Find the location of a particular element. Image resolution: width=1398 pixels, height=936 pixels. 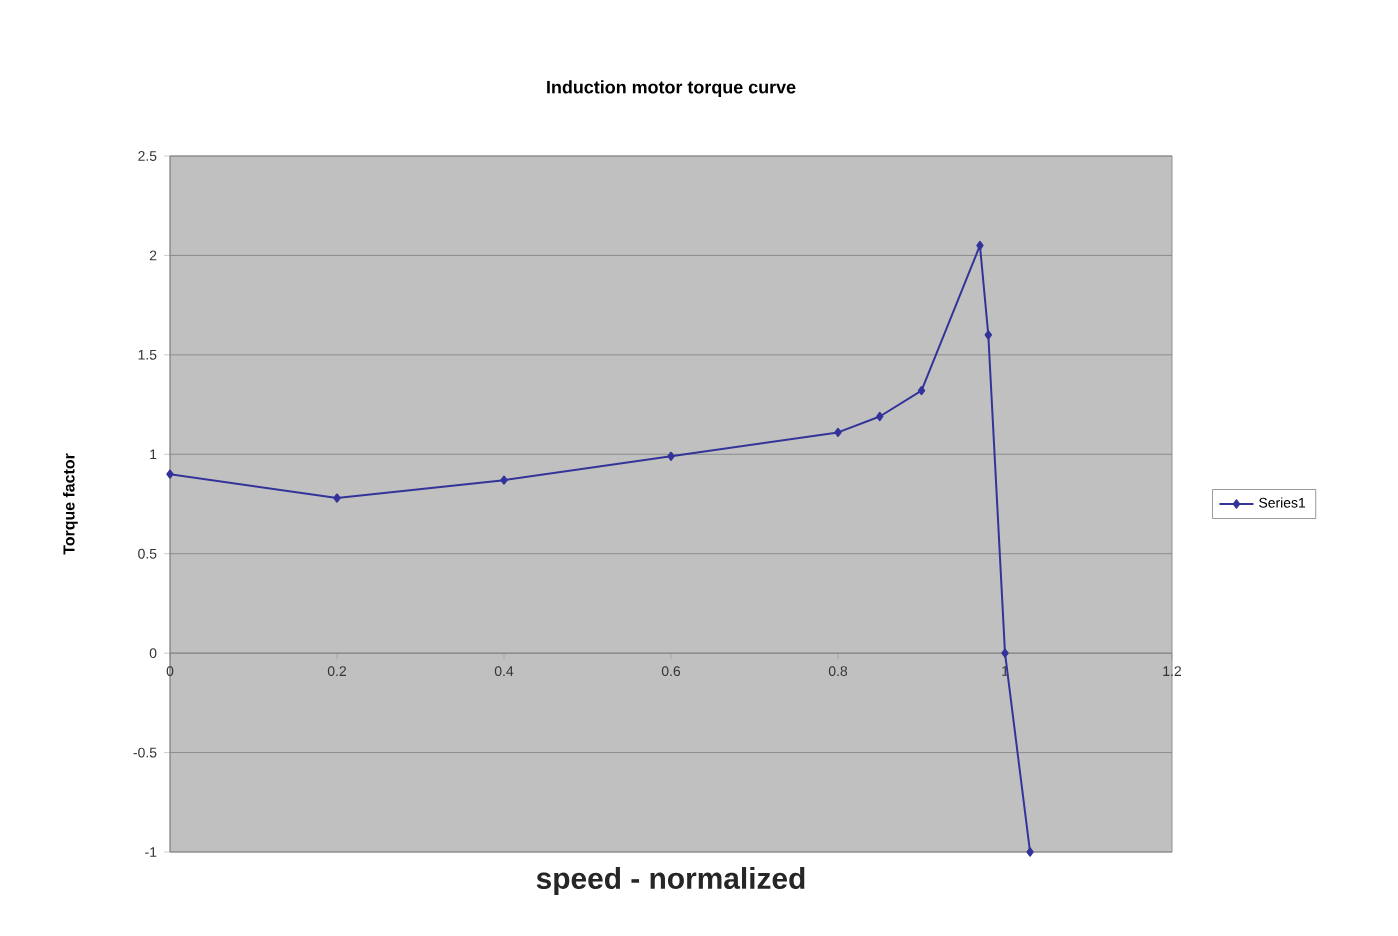

chart-title: Induction motor torque curve is located at coordinates (671, 88).